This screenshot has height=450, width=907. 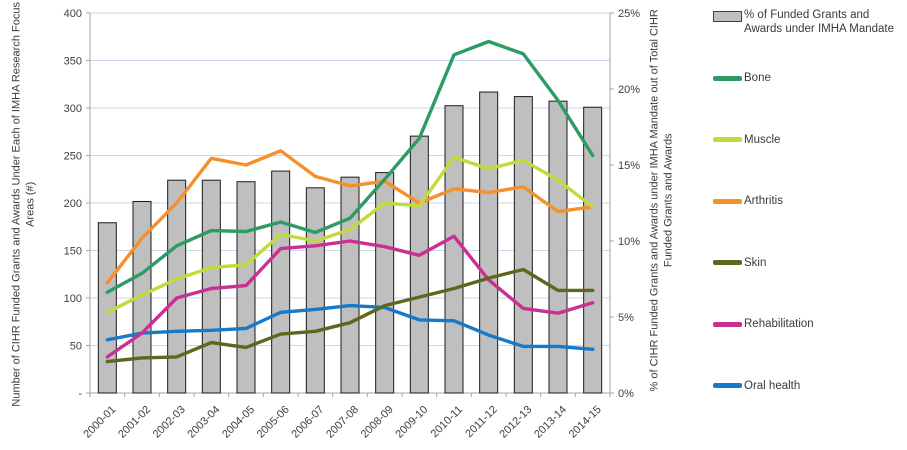 I want to click on x-axis-category-label: 2012-13, so click(x=515, y=422).